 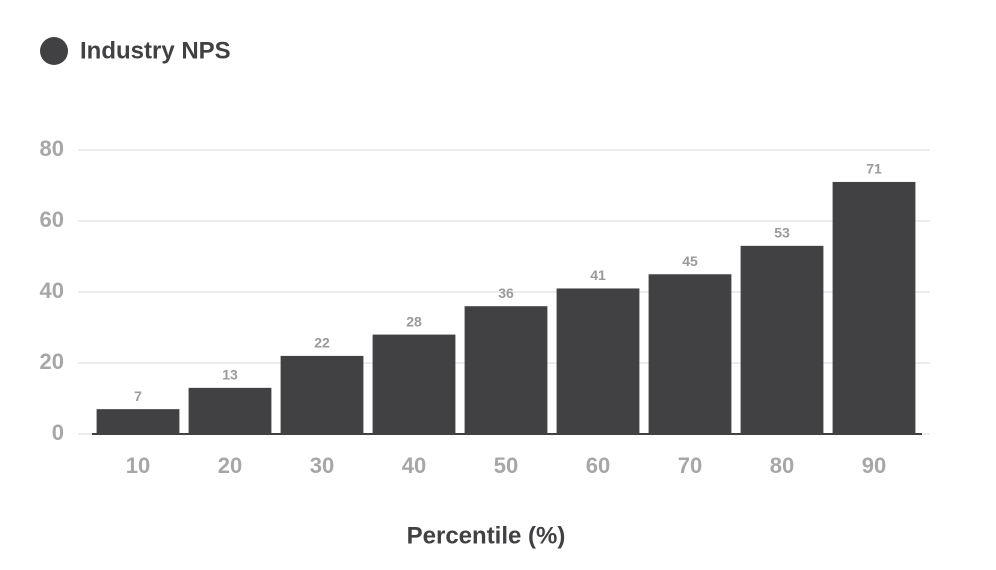 I want to click on x-tick-label: 70, so click(x=690, y=465).